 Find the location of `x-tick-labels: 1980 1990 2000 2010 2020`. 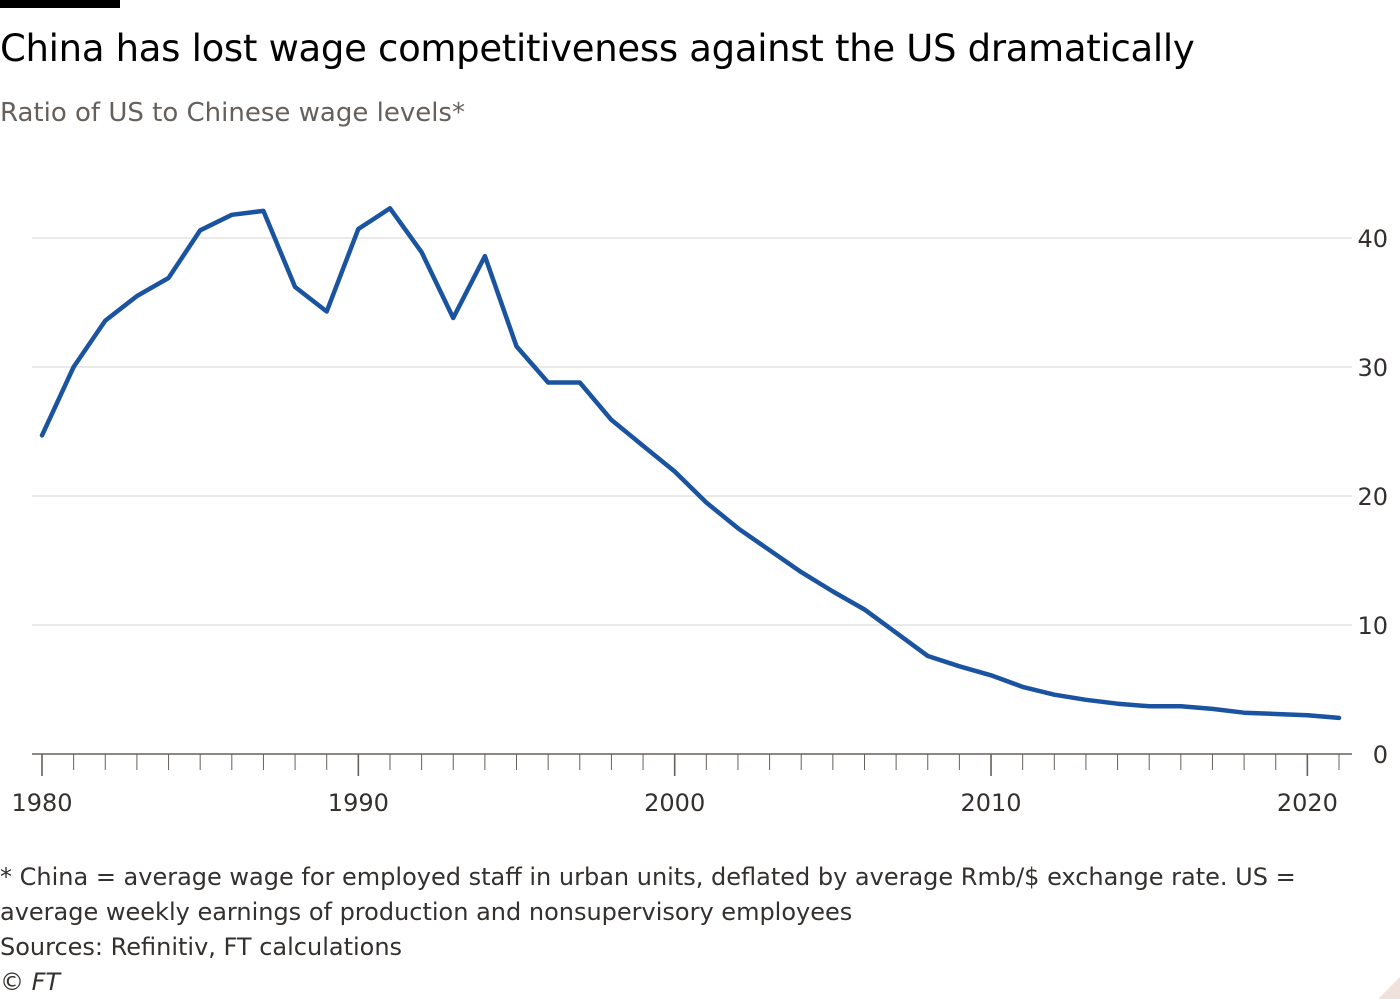

x-tick-labels: 1980 1990 2000 2010 2020 is located at coordinates (674, 803).